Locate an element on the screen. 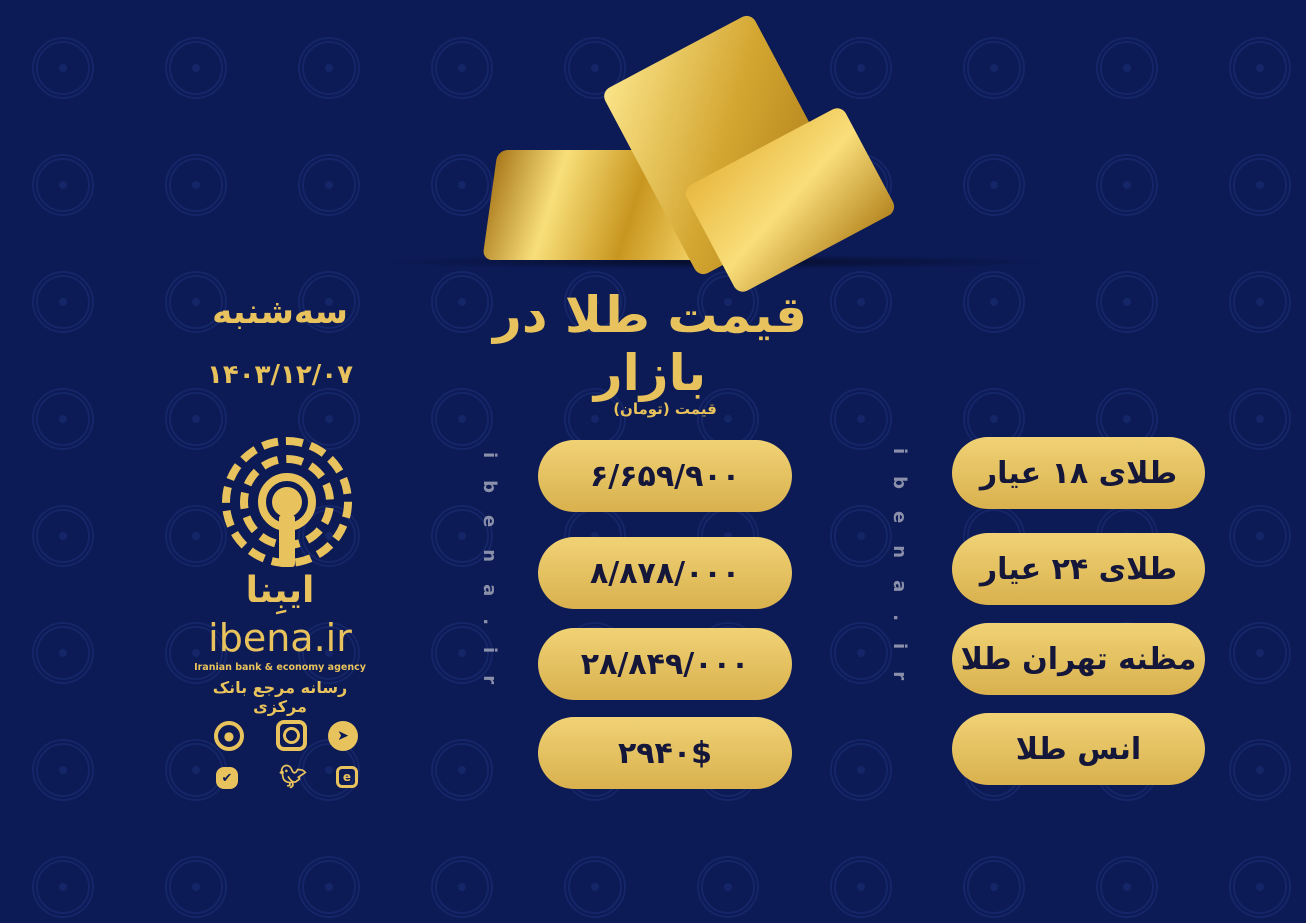 The width and height of the screenshot is (1306, 923). page-title: قیمت طلا در بازار is located at coordinates (650, 344).